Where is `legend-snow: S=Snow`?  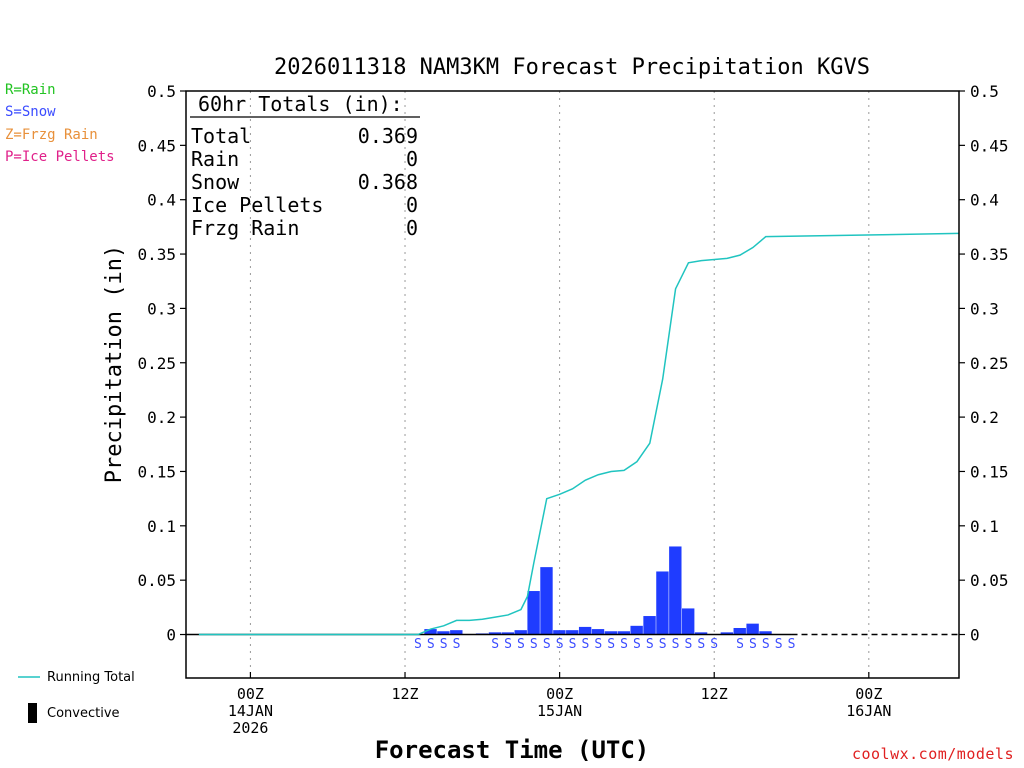
legend-snow: S=Snow is located at coordinates (30, 112).